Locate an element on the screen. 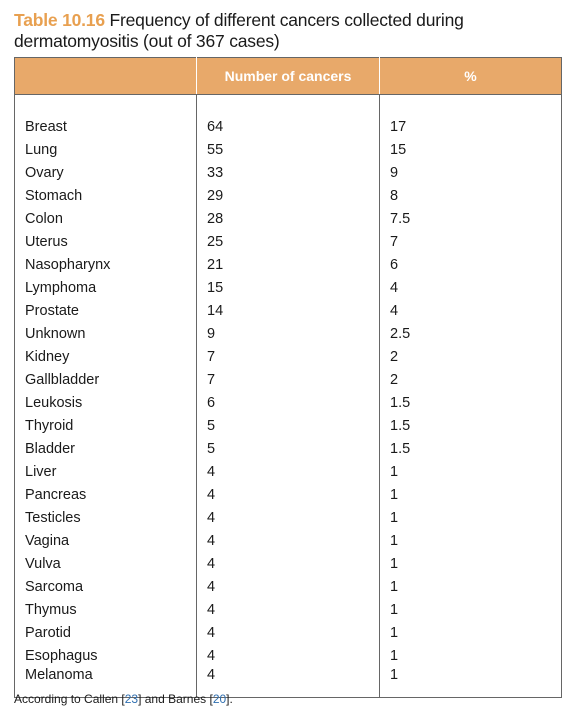 The height and width of the screenshot is (727, 572). cancer-type-cell: Vulva is located at coordinates (105, 563).